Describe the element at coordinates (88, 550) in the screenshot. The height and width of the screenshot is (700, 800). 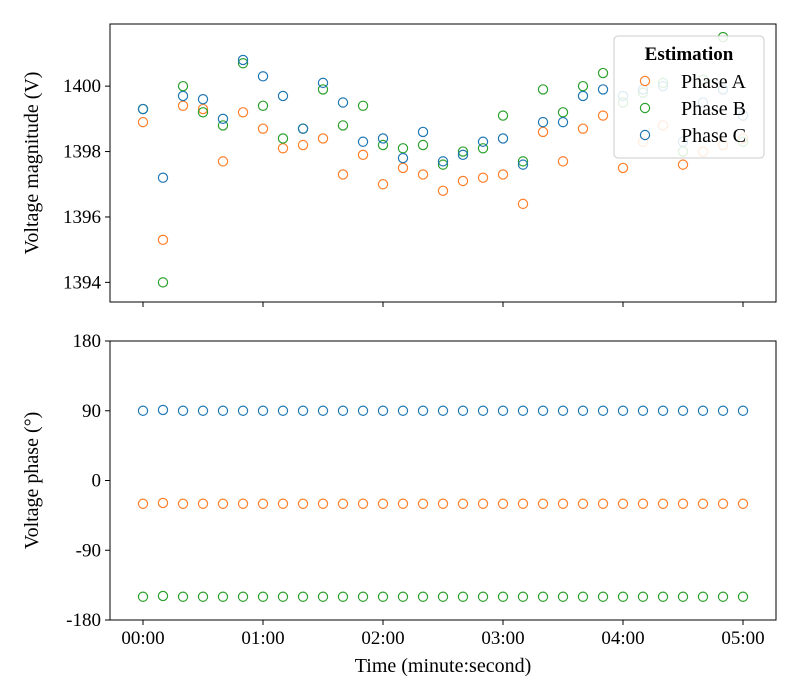
I see `y-tick-label: -90` at that location.